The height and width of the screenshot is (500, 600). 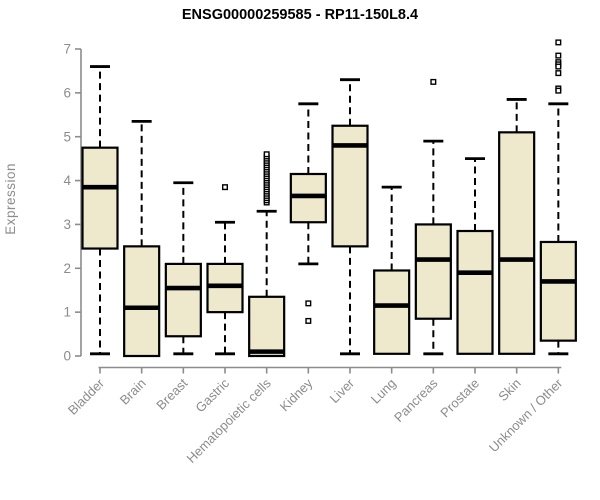 What do you see at coordinates (67, 136) in the screenshot?
I see `y-tick-label: 5` at bounding box center [67, 136].